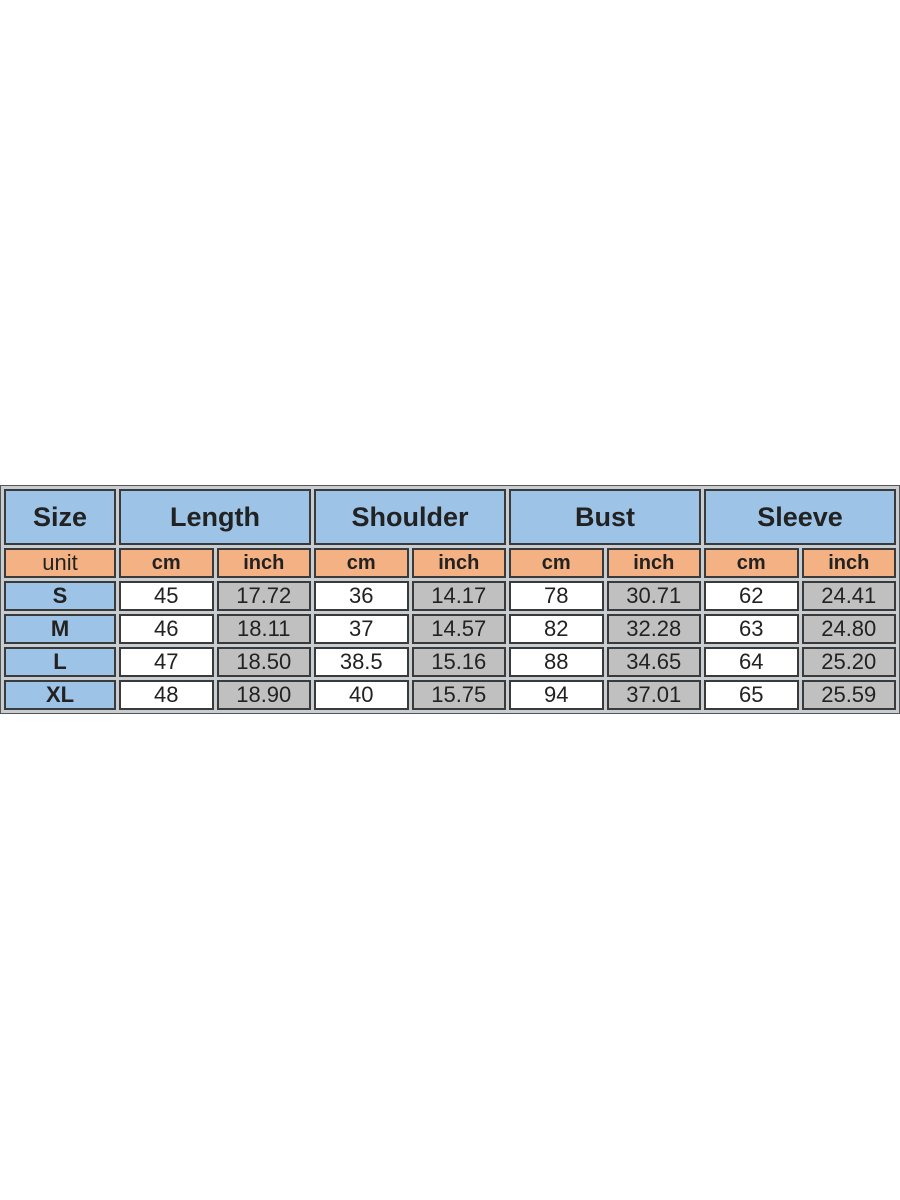 This screenshot has height=1200, width=900. What do you see at coordinates (410, 517) in the screenshot?
I see `header-shoulder: Shoulder` at bounding box center [410, 517].